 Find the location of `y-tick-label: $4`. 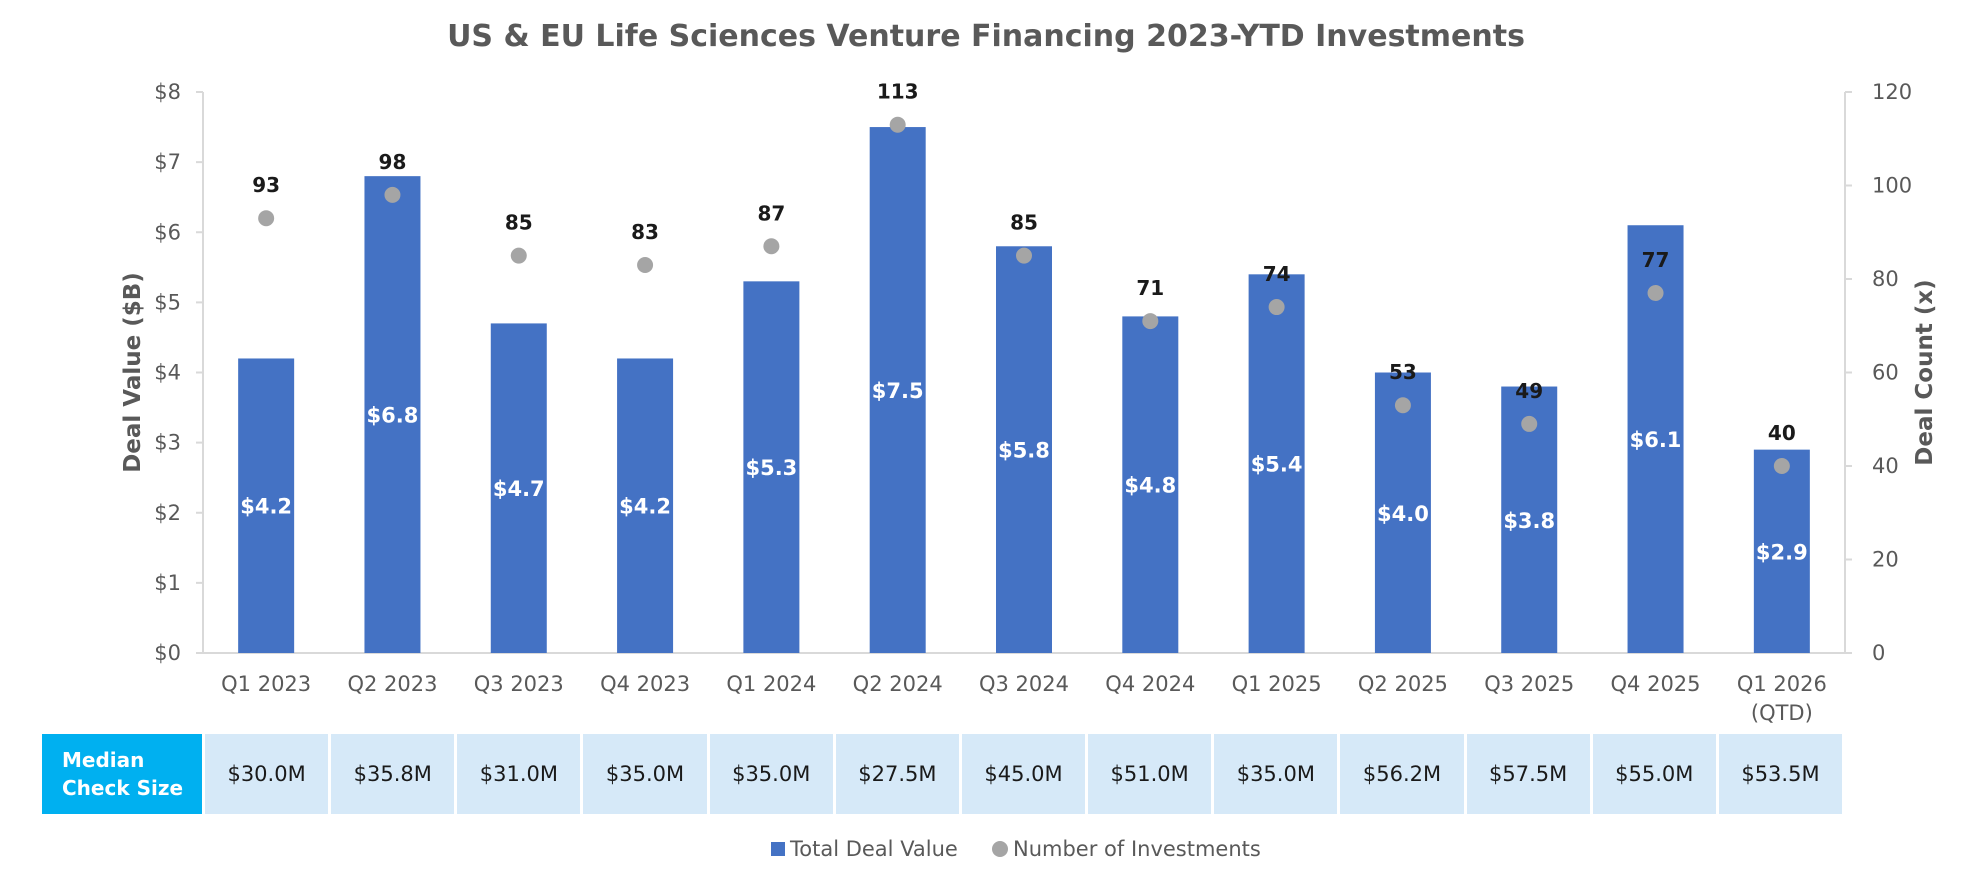

y-tick-label: $4 is located at coordinates (167, 373).